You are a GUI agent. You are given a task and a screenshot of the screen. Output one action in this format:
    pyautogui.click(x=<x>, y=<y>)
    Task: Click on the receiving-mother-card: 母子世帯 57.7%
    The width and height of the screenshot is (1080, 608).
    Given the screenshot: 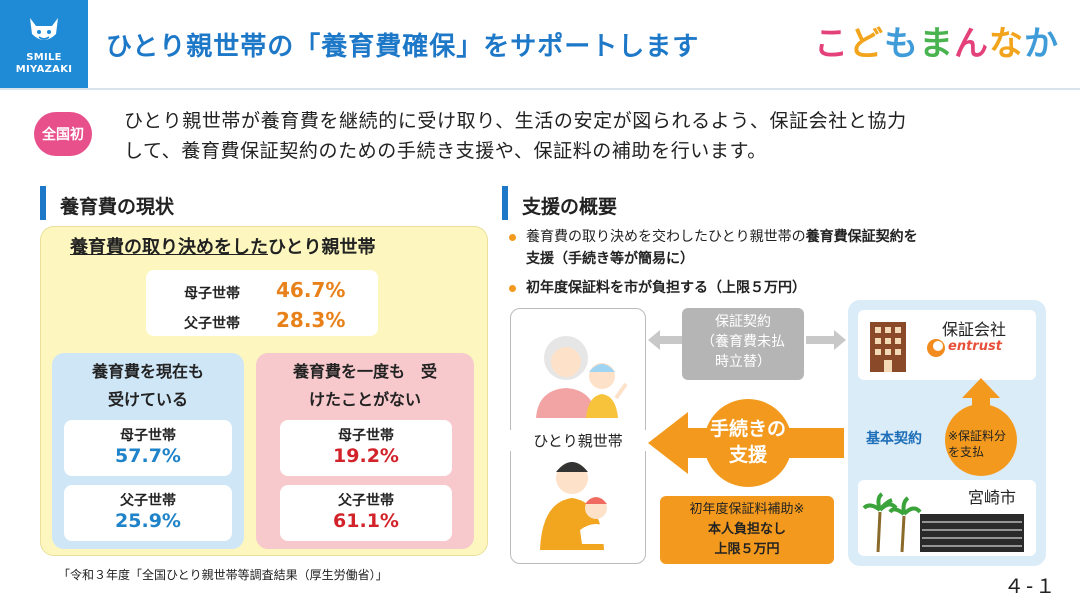 What is the action you would take?
    pyautogui.click(x=148, y=448)
    